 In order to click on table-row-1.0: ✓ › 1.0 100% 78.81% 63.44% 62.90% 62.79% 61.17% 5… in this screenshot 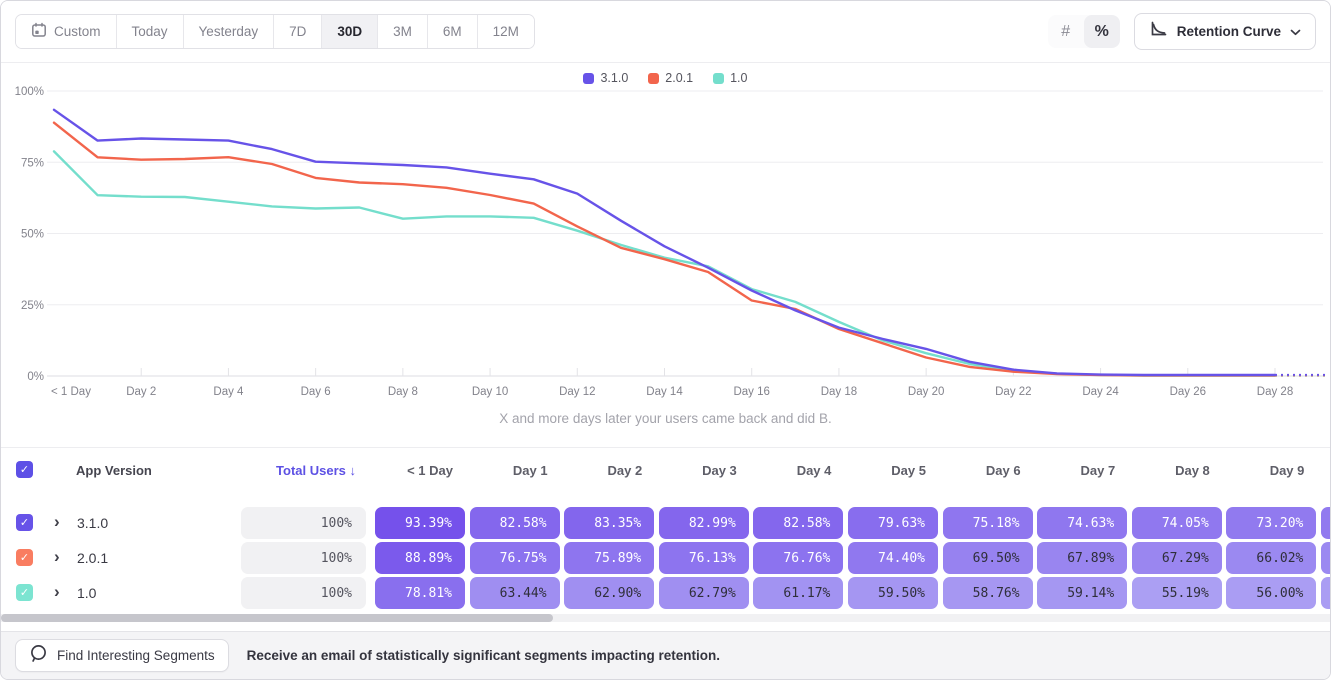, I will do `click(665, 593)`.